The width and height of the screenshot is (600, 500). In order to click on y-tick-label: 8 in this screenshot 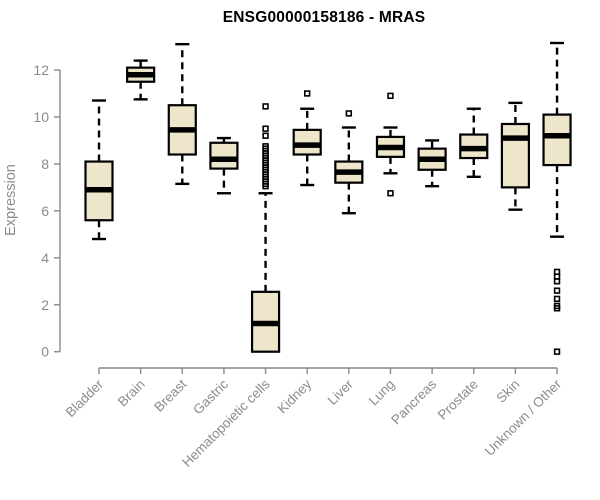, I will do `click(45, 164)`.